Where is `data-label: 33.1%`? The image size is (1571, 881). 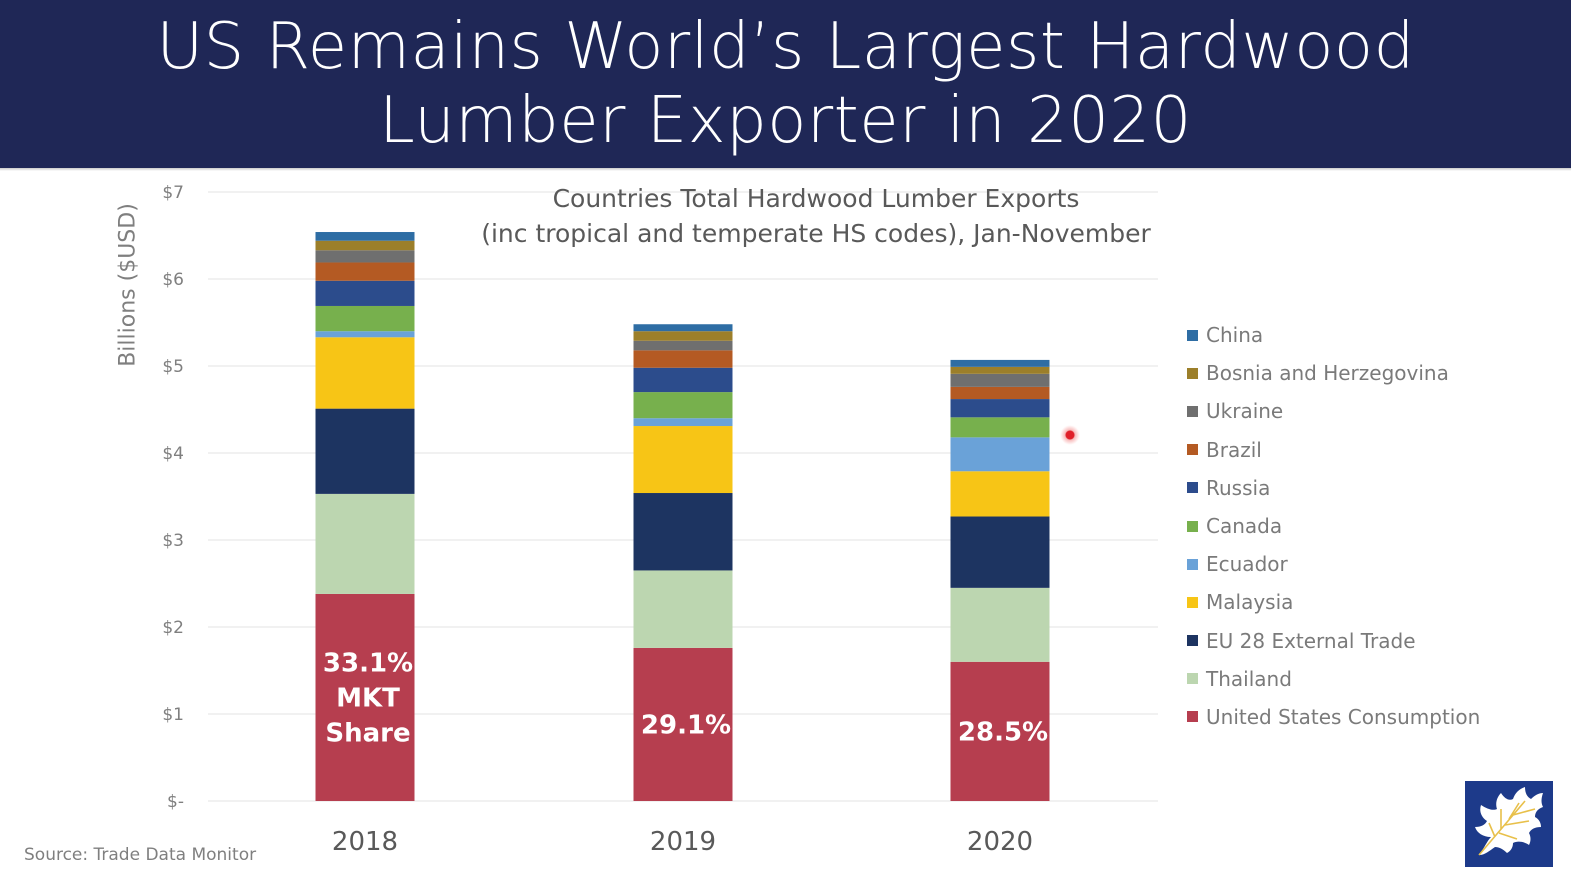
data-label: 33.1% is located at coordinates (368, 663).